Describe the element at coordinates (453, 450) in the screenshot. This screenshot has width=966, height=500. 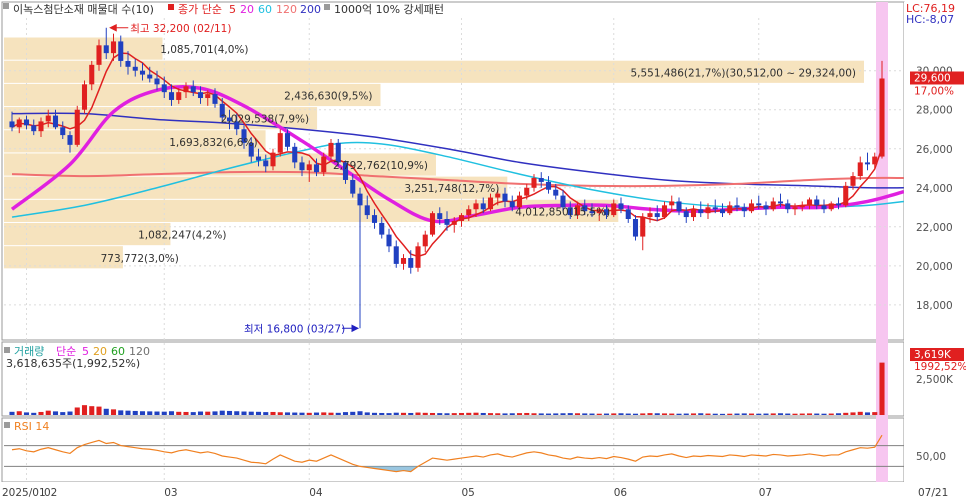
I see `rsi-panel` at that location.